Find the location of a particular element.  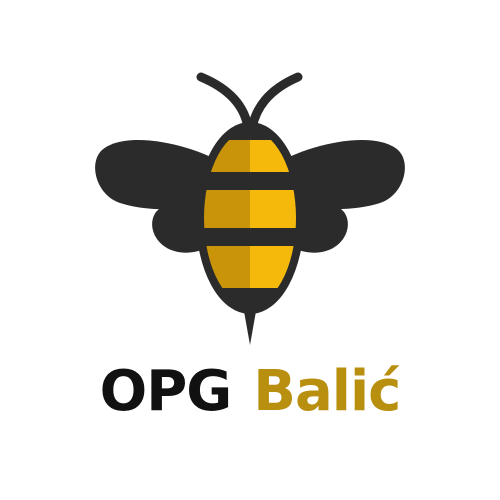

bee-antenna-right is located at coordinates (275, 102).